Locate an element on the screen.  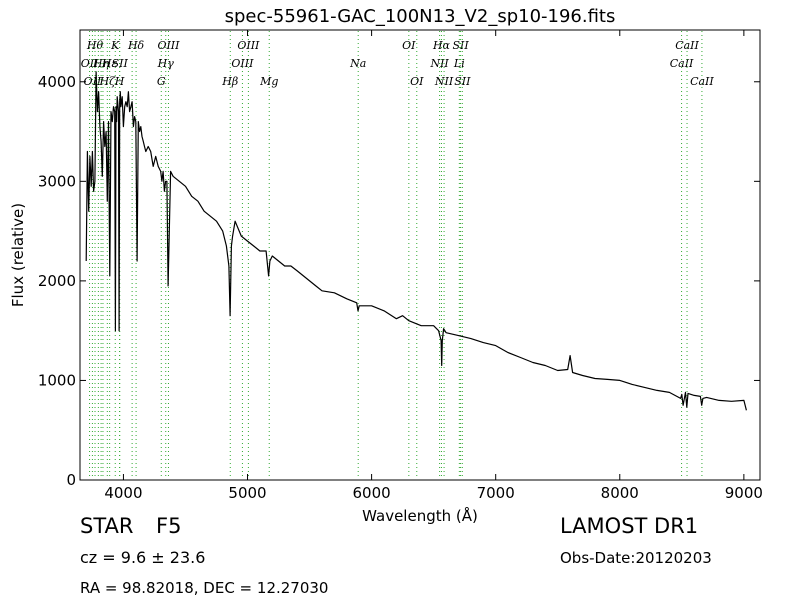
x-tick-label-3: 7000 is located at coordinates (496, 493).